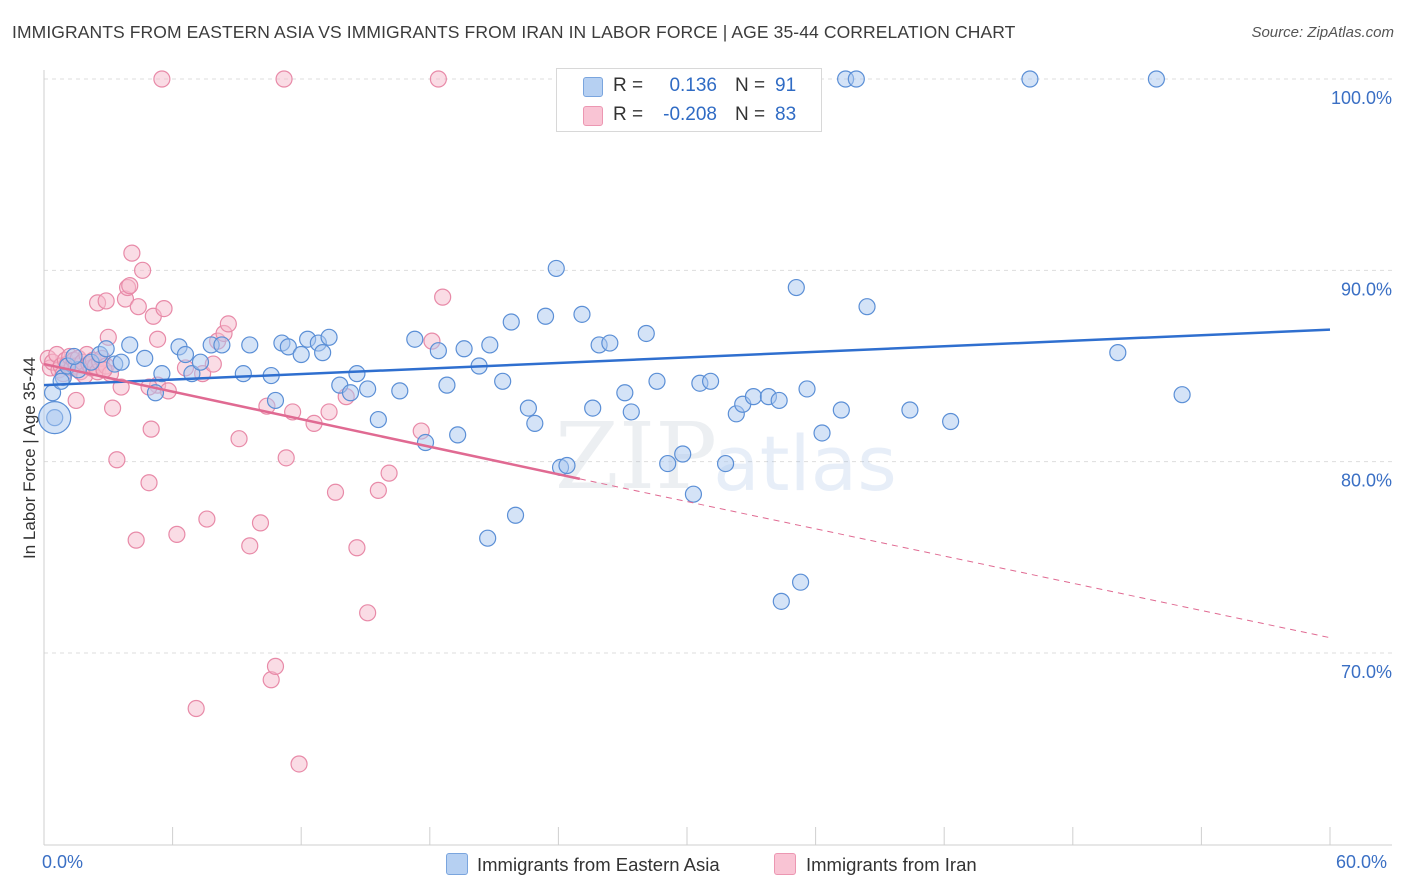 This screenshot has width=1406, height=892. Describe the element at coordinates (628, 114) in the screenshot. I see `r-label: R =` at that location.